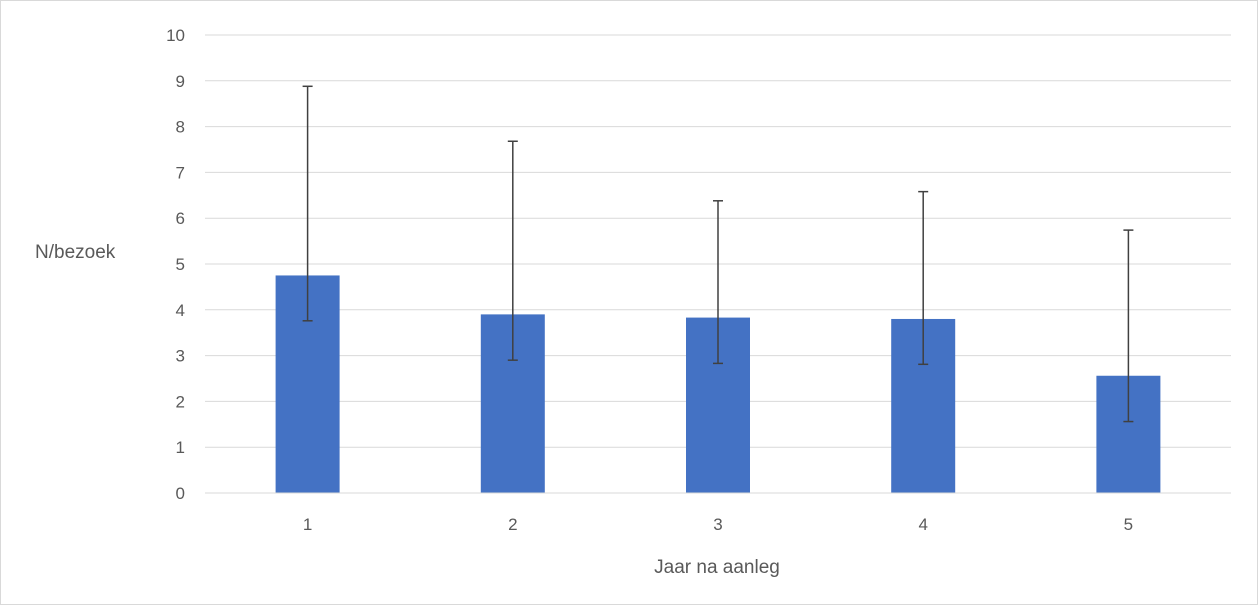 The height and width of the screenshot is (609, 1258). I want to click on x-tick-label: 5, so click(1128, 524).